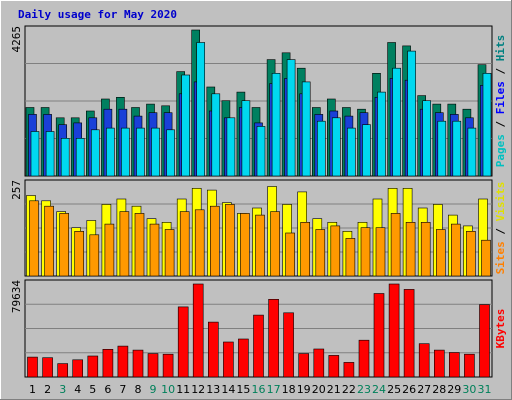  I want to click on legend-entry: Files, so click(500, 97).